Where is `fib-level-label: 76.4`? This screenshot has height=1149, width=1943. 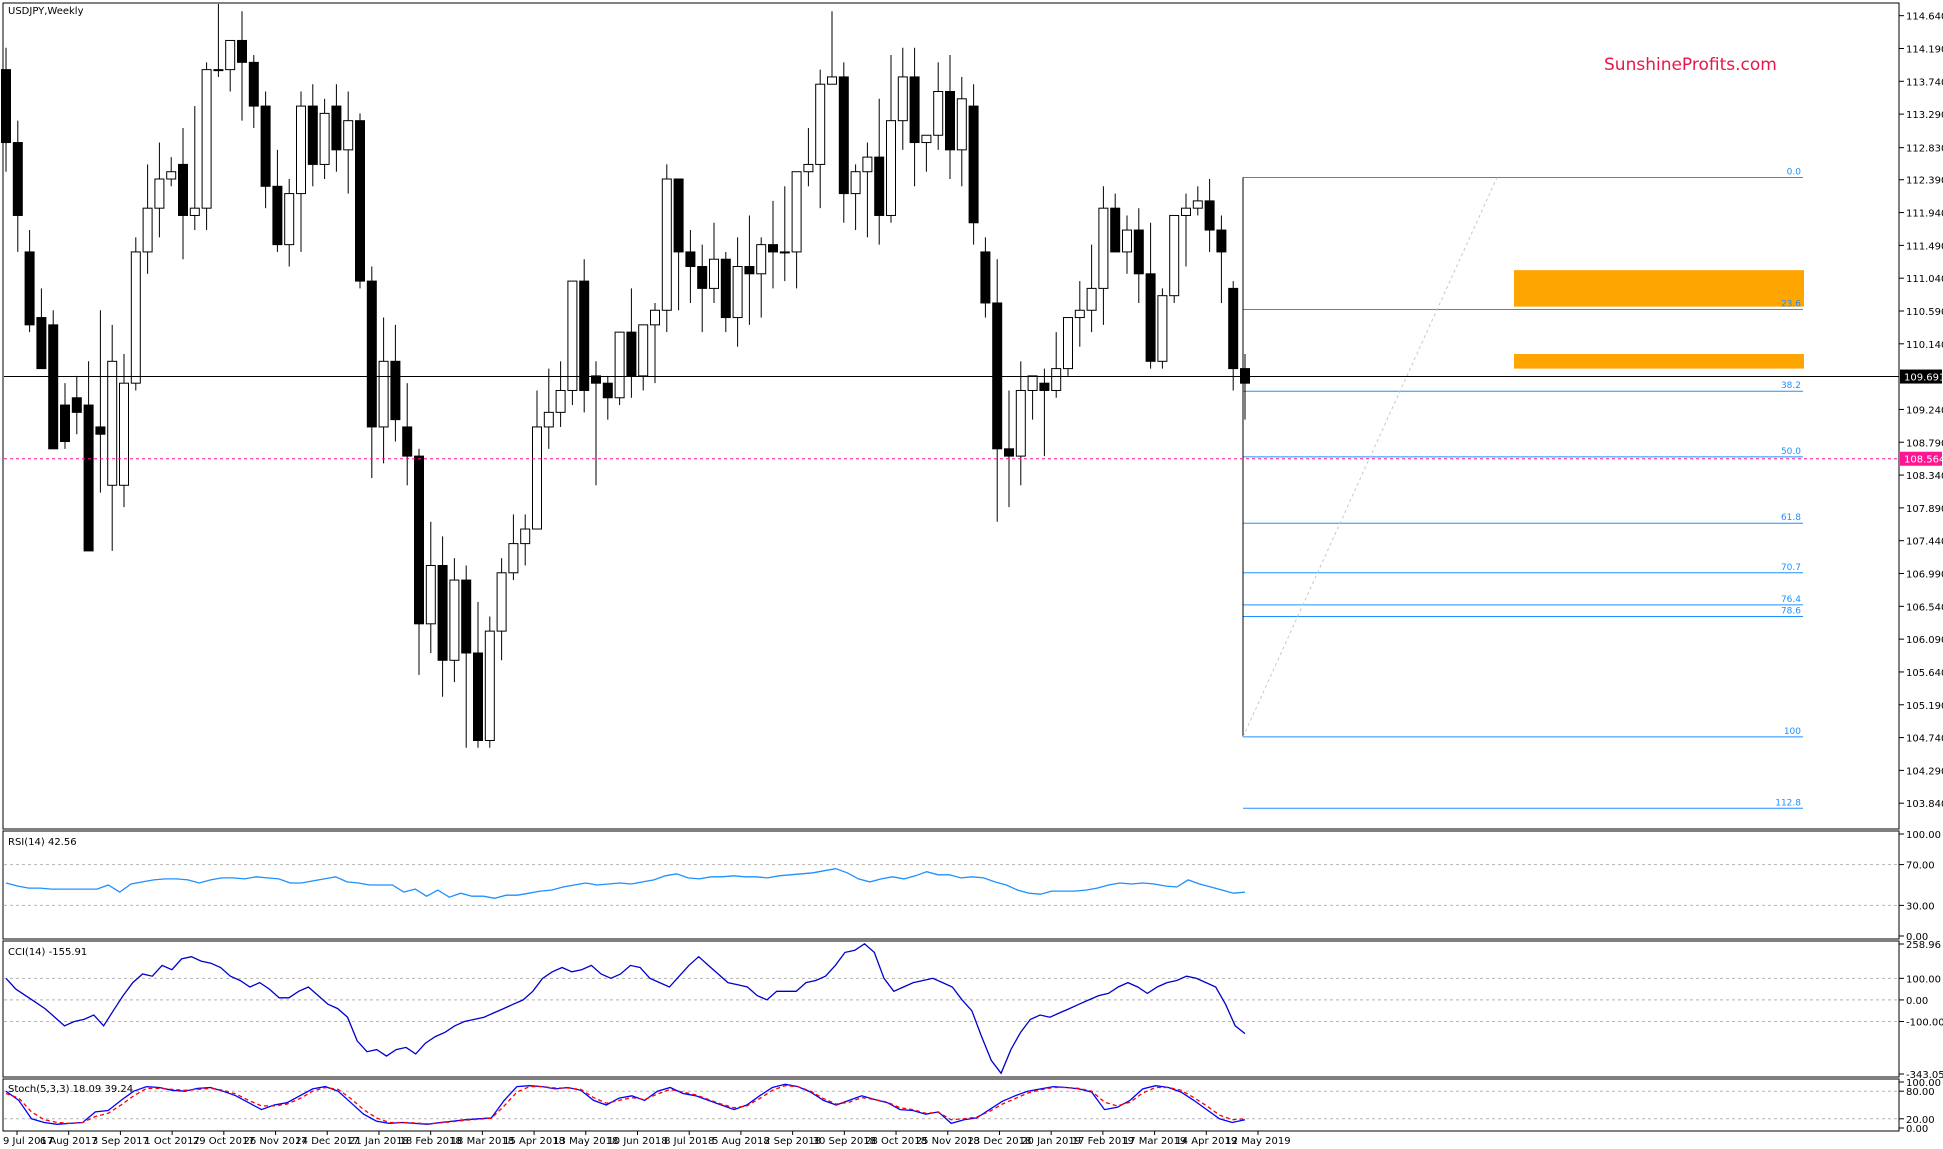
fib-level-label: 76.4 is located at coordinates (1791, 600).